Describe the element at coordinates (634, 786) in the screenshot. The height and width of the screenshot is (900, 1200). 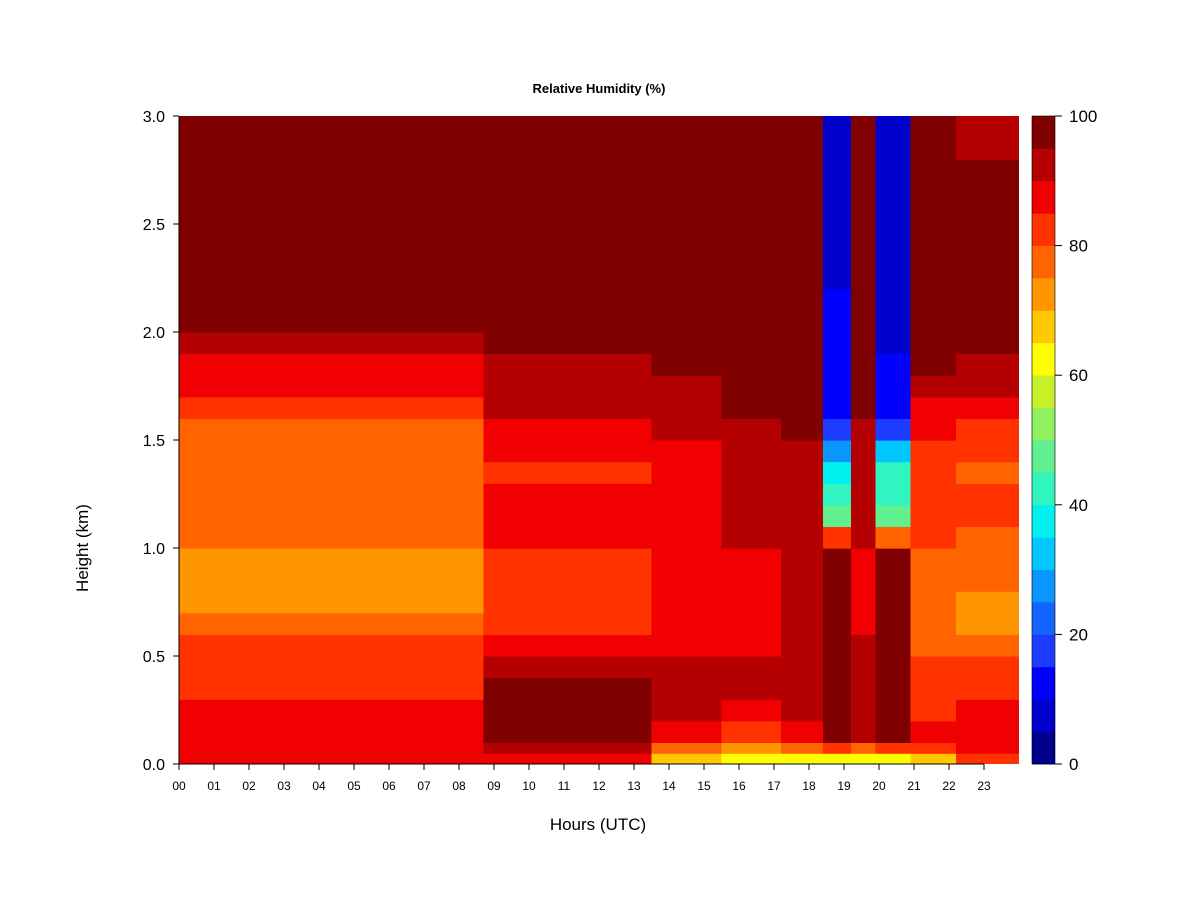
I see `x-tick-label: 13` at that location.